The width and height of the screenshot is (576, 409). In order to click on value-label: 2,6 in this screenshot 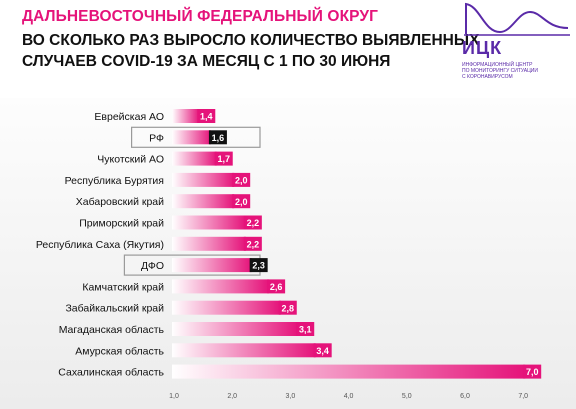, I will do `click(276, 287)`.